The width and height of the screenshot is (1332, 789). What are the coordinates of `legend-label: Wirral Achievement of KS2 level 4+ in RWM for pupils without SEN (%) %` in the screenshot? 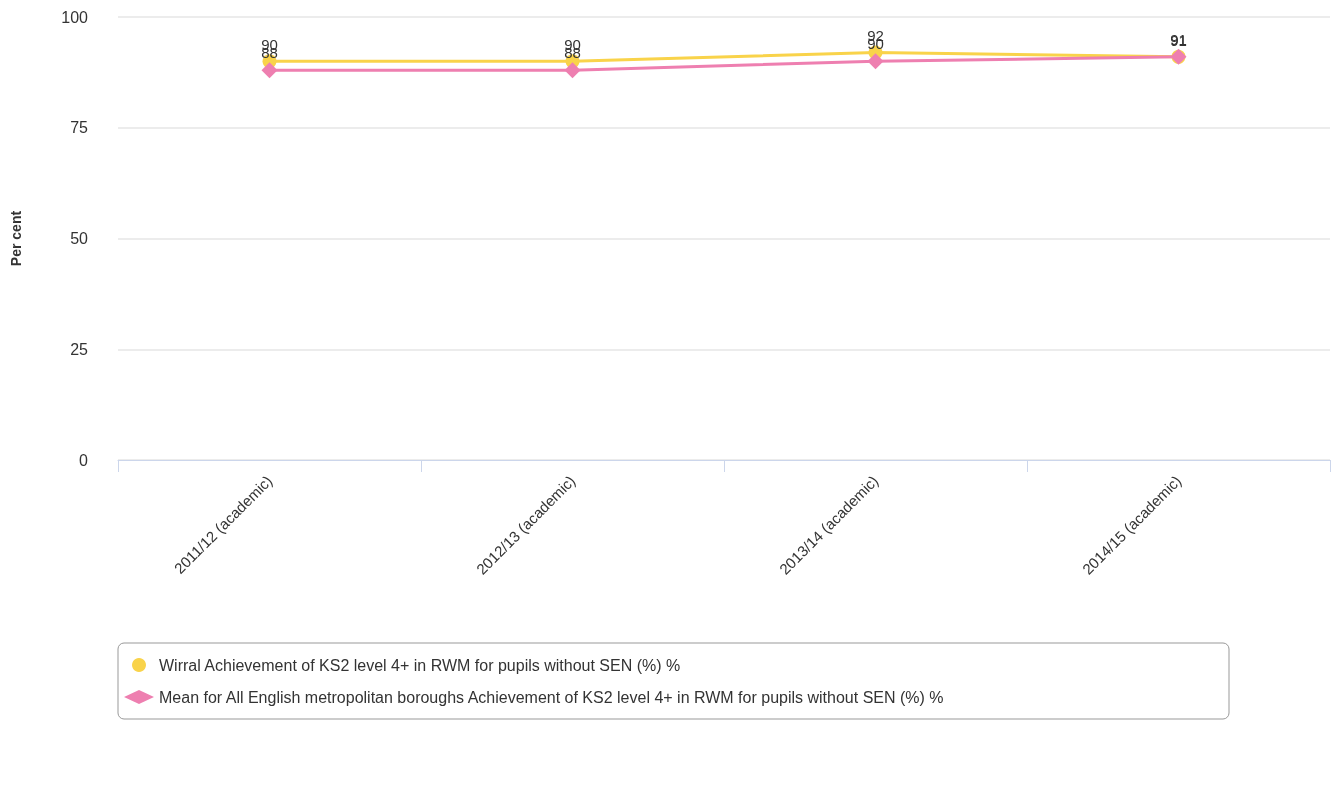 It's located at (420, 665).